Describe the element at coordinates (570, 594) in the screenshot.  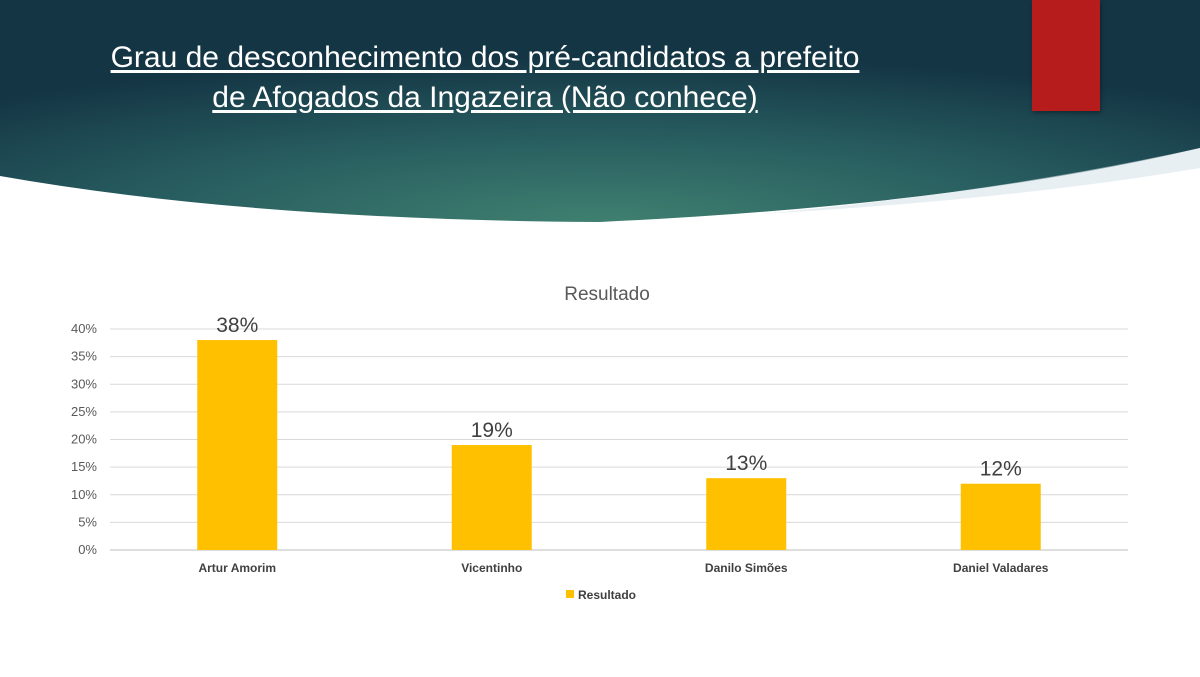
I see `legend-swatch` at that location.